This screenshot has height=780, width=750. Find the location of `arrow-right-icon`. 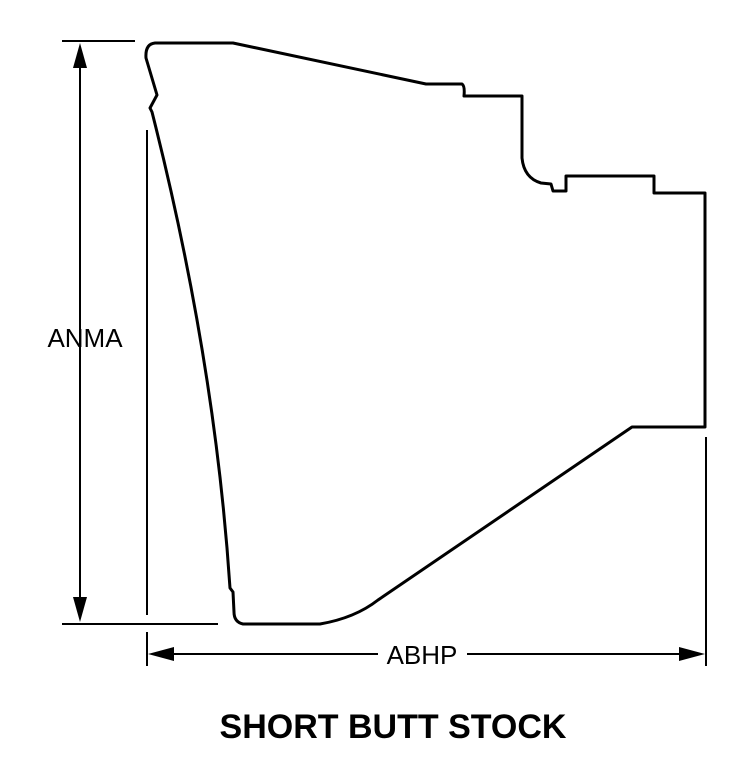

arrow-right-icon is located at coordinates (692, 654).